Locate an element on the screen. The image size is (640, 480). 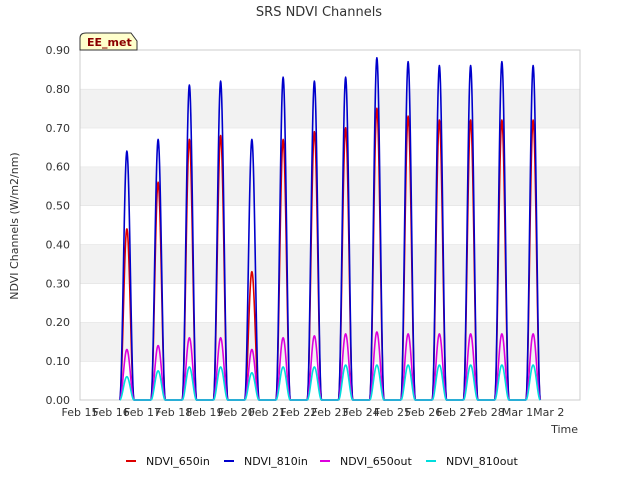
y-tick-label: 0.90 is located at coordinates (58, 50).